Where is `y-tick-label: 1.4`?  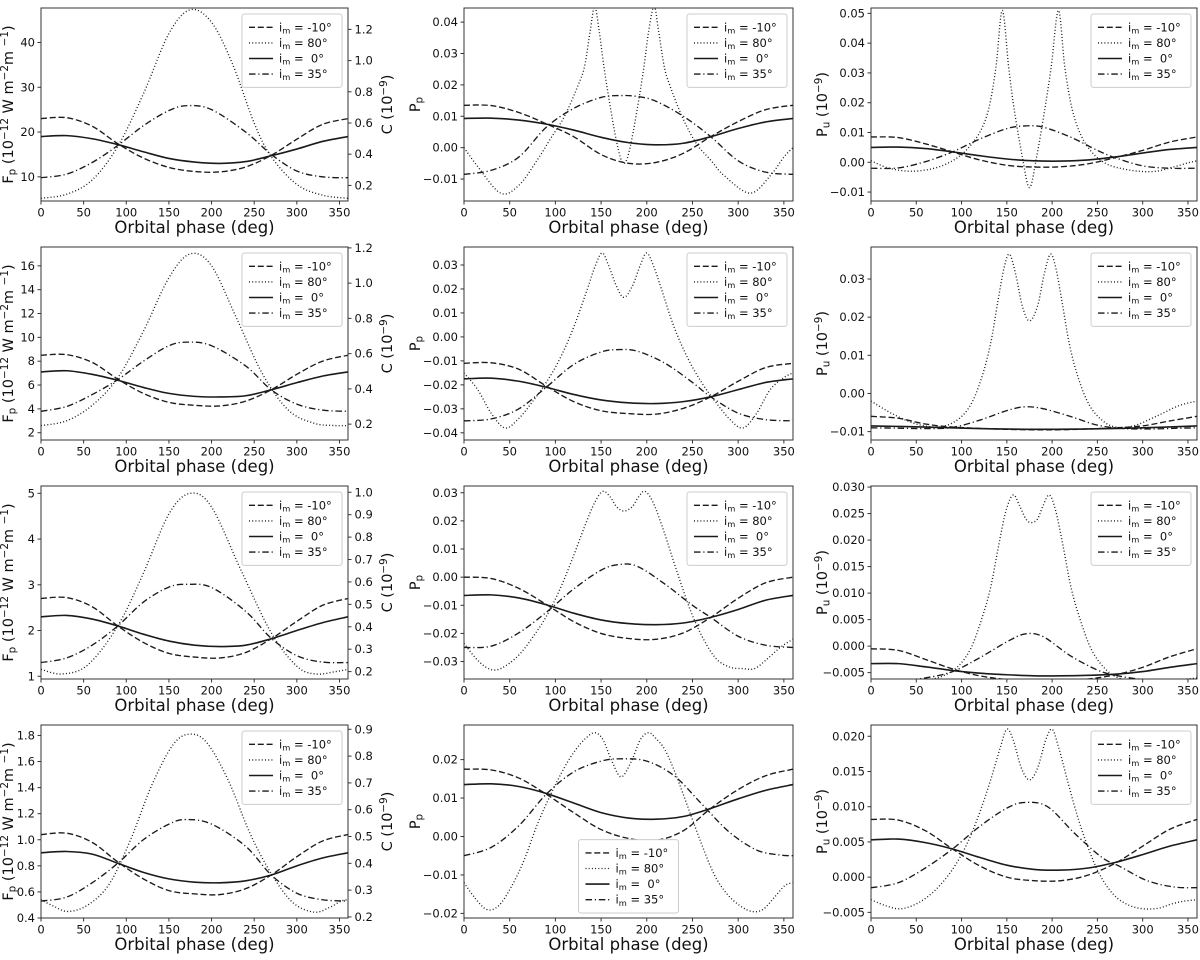
y-tick-label: 1.4 is located at coordinates (26, 788).